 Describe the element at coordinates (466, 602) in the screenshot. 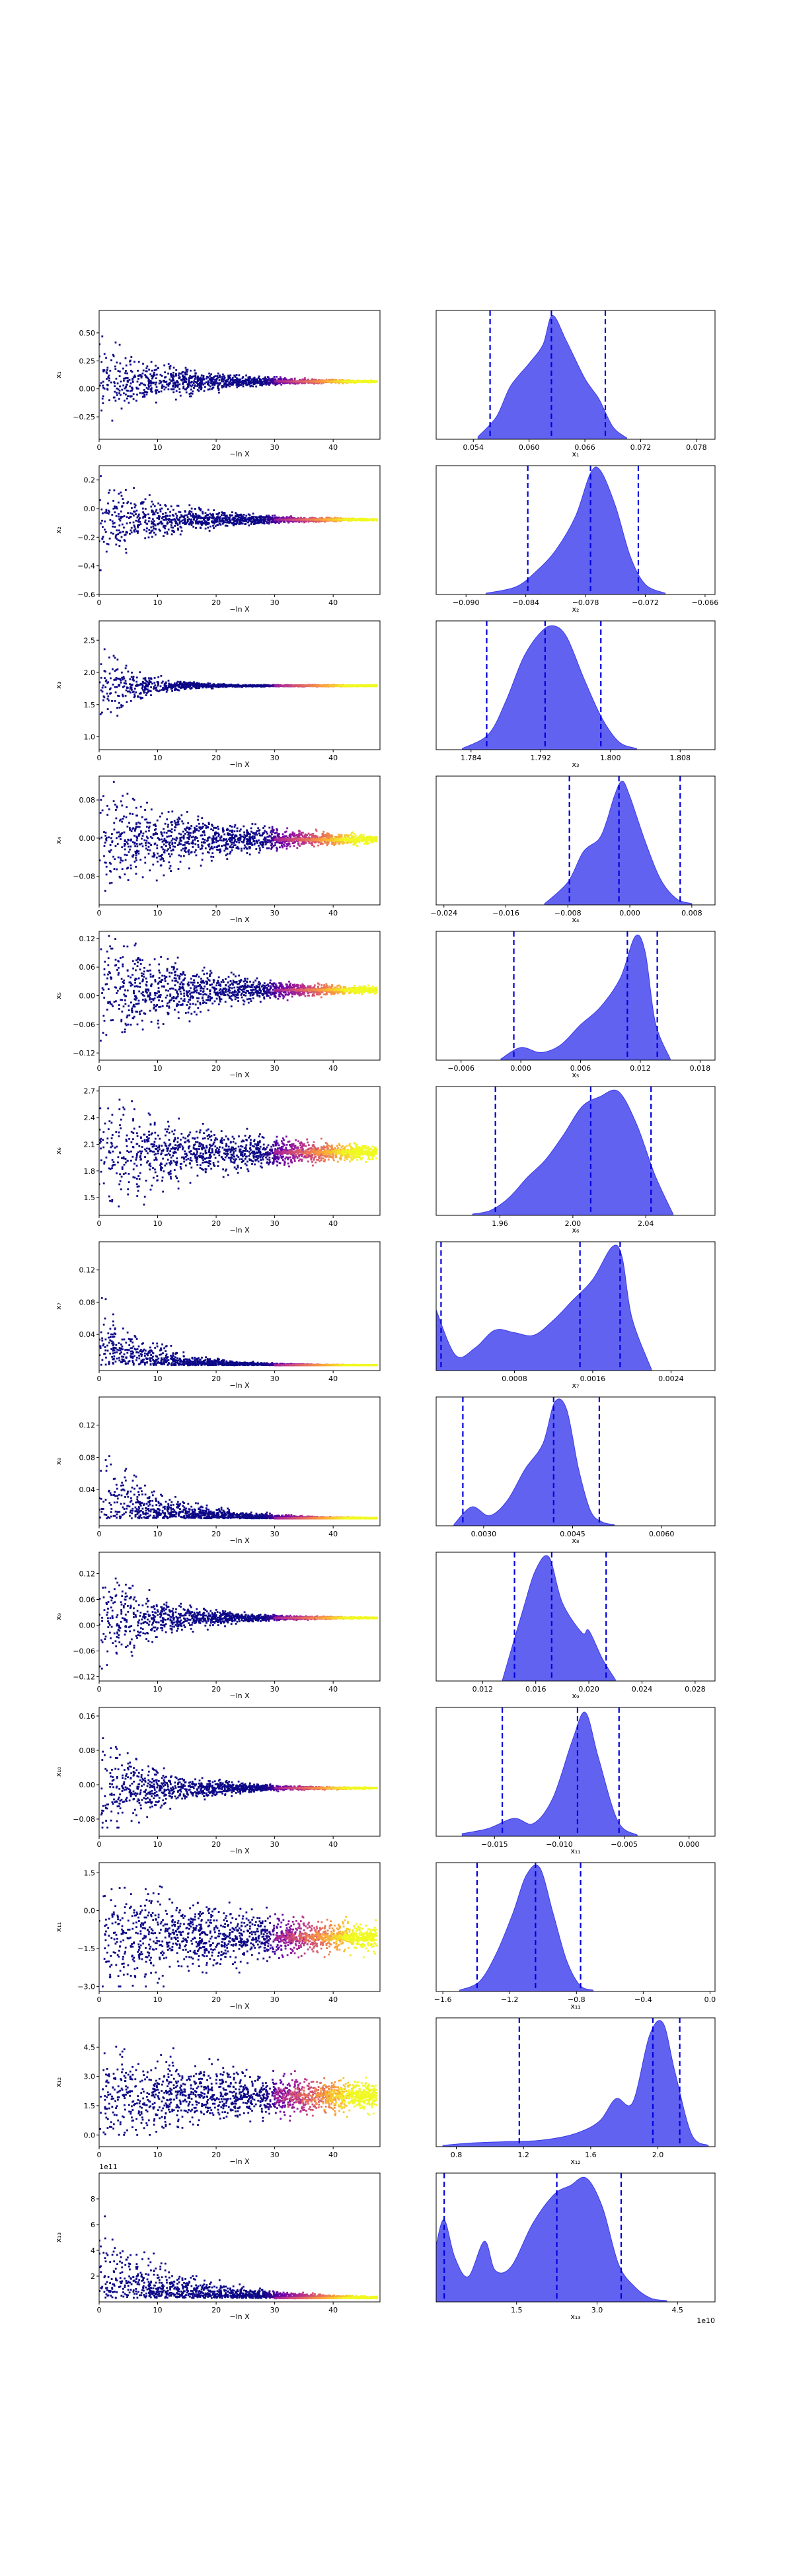

I see `x-tick-label: −0.090` at that location.